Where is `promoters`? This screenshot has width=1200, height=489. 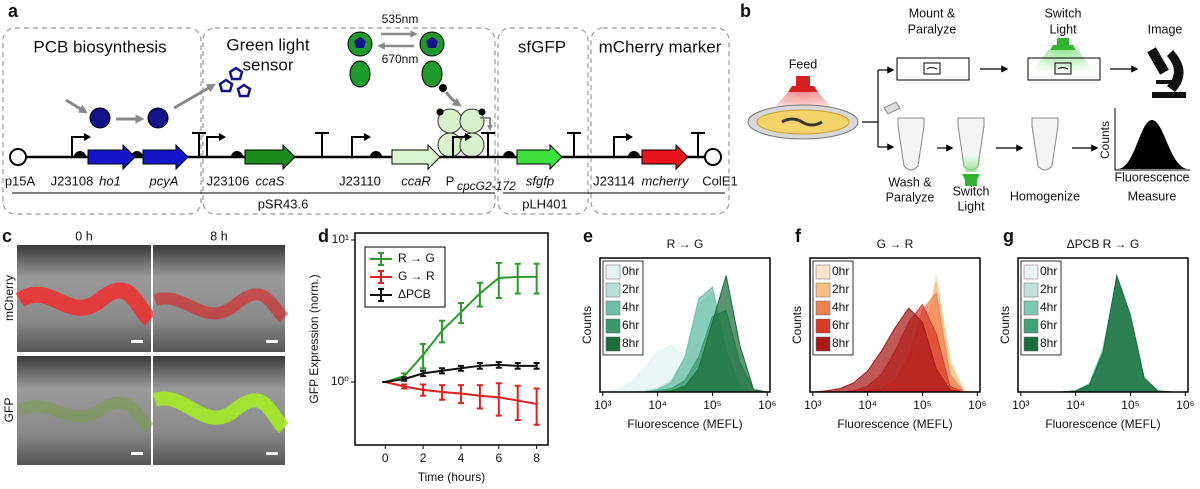 promoters is located at coordinates (458, 146).